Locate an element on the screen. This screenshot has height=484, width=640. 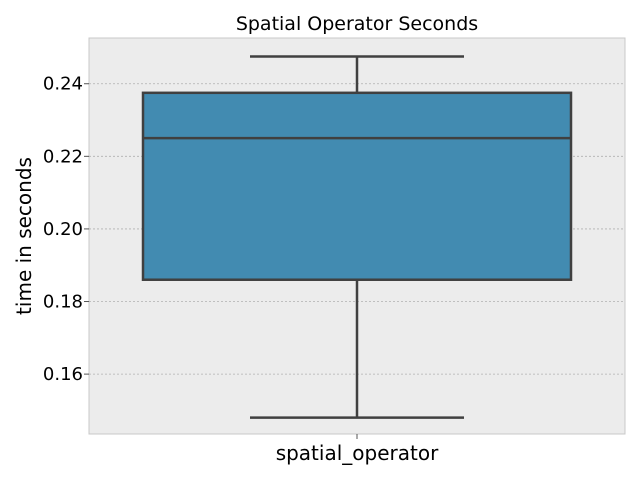
y-tick-label: 0.20 is located at coordinates (63, 229).